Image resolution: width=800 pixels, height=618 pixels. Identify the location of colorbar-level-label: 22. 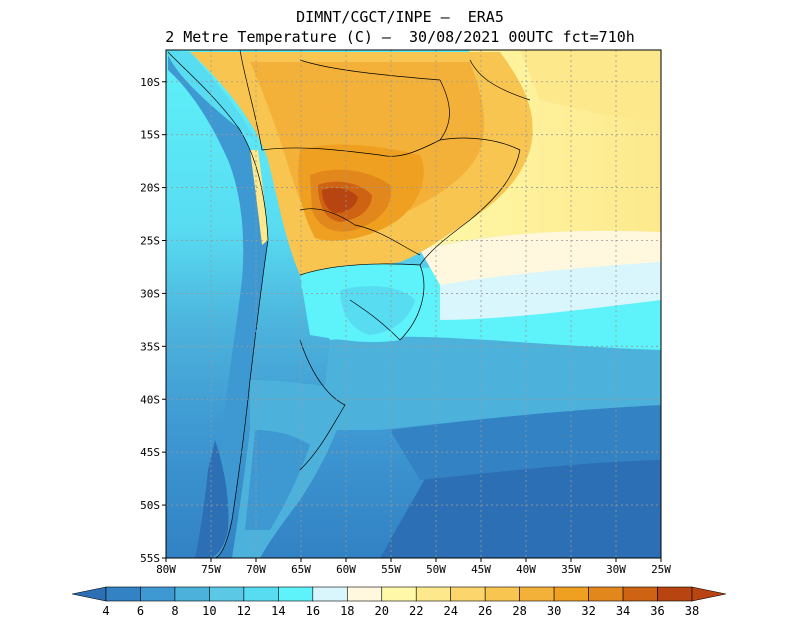
(416, 611).